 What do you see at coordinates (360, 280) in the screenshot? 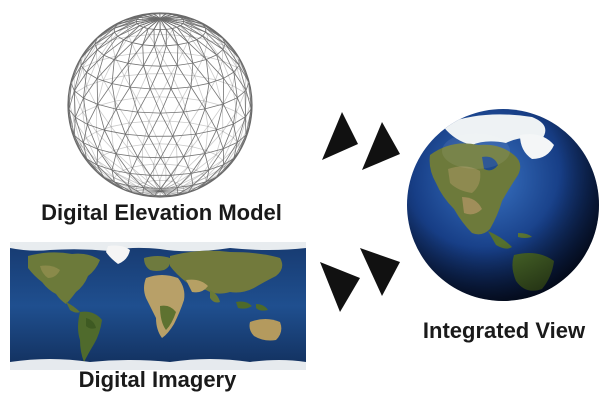
I see `arrows-bottom` at bounding box center [360, 280].